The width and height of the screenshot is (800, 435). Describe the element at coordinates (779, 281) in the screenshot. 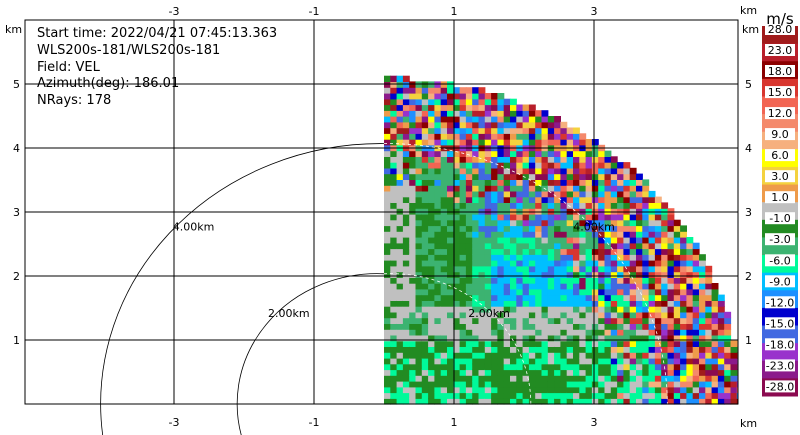

I see `colorbar-label: -9.0` at that location.